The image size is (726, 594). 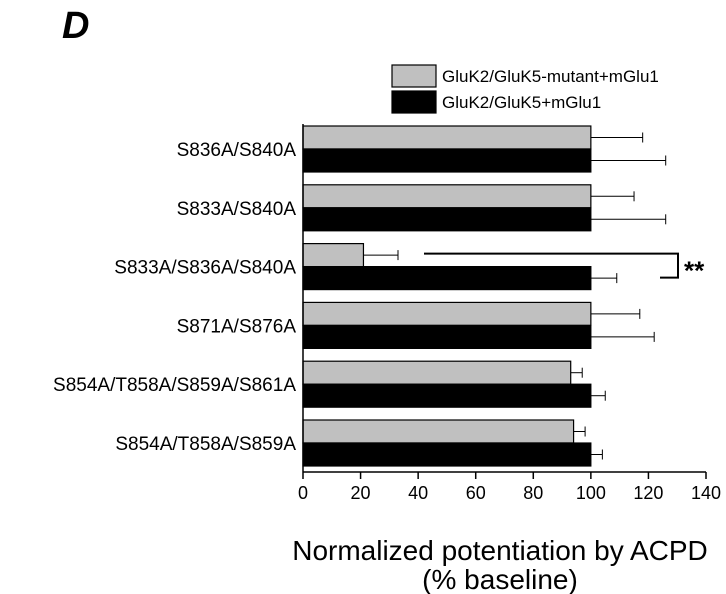 I want to click on category-label: S836A/S840A, so click(x=237, y=150).